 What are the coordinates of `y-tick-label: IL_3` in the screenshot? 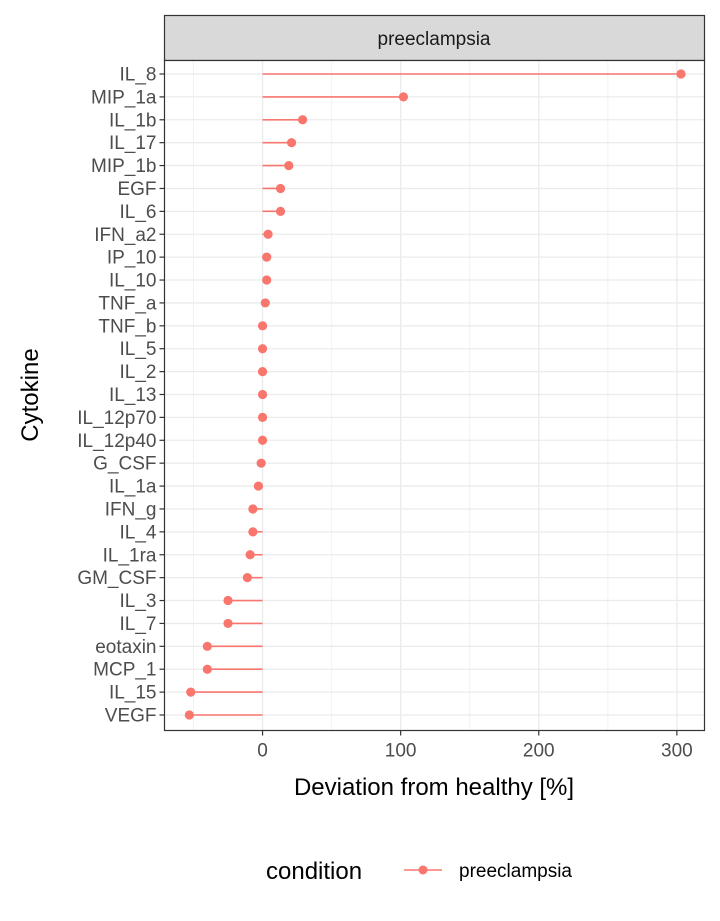 It's located at (138, 601).